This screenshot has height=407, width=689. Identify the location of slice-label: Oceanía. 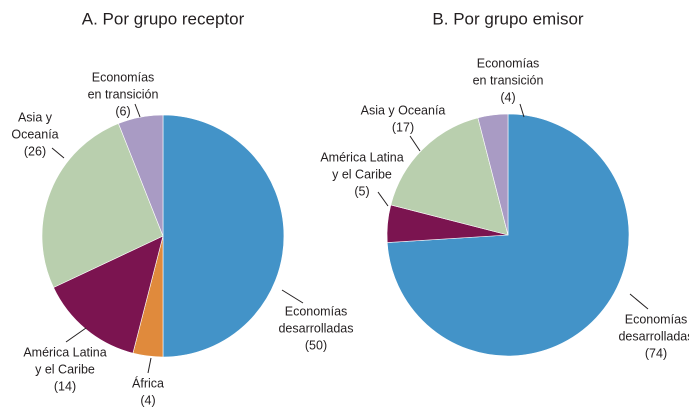
(34, 134).